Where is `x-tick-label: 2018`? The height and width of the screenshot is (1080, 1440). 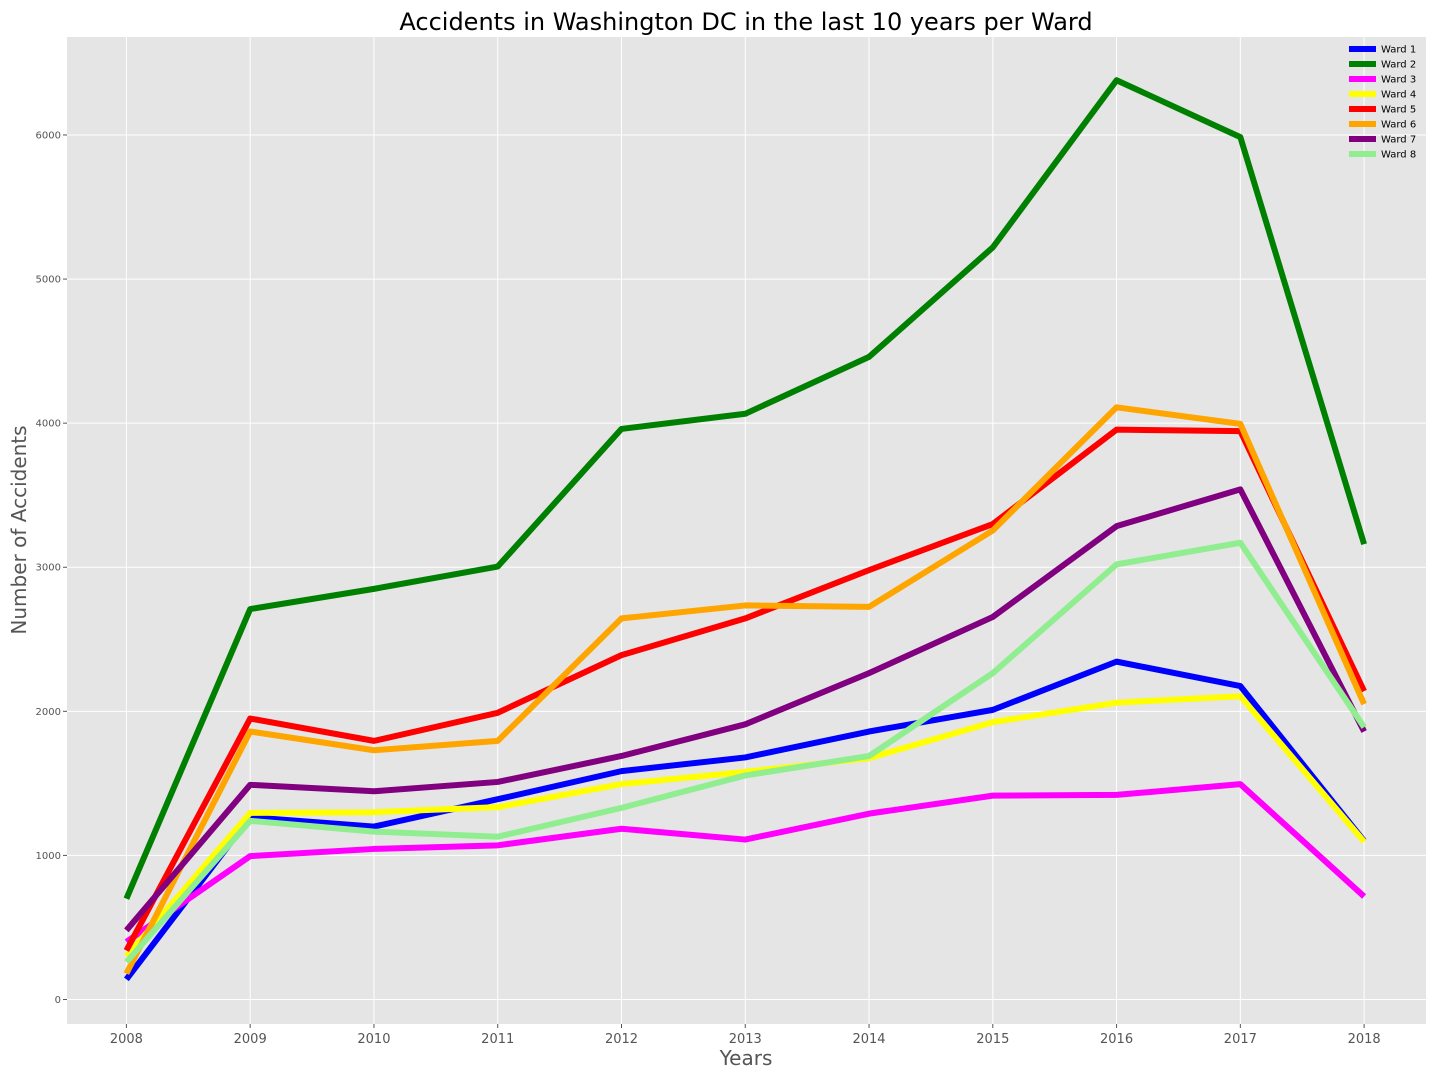 x-tick-label: 2018 is located at coordinates (1364, 1039).